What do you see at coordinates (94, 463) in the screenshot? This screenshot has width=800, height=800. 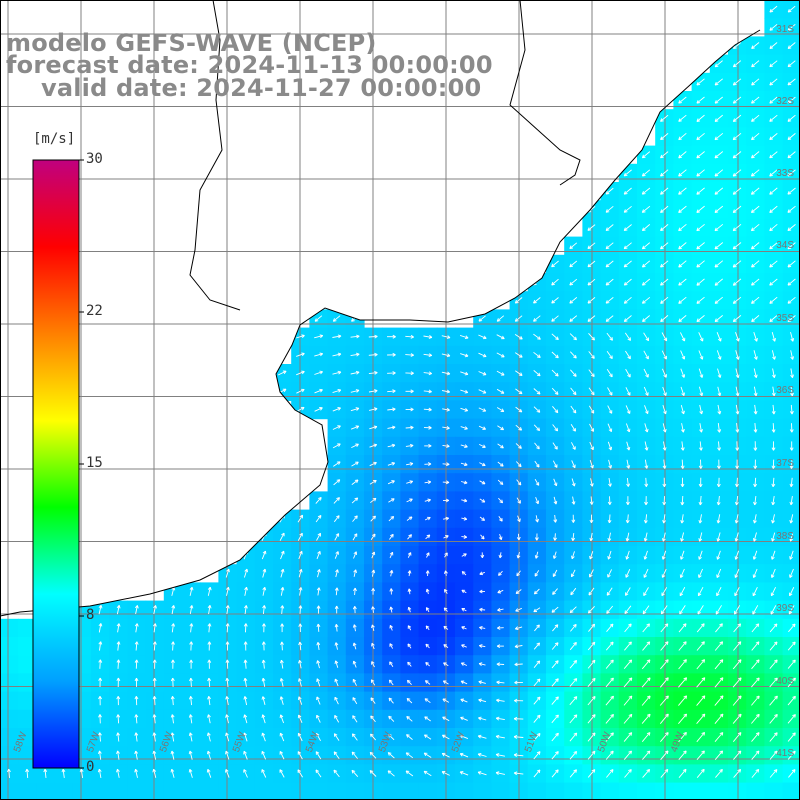 I see `colorbar-label-15: 15` at bounding box center [94, 463].